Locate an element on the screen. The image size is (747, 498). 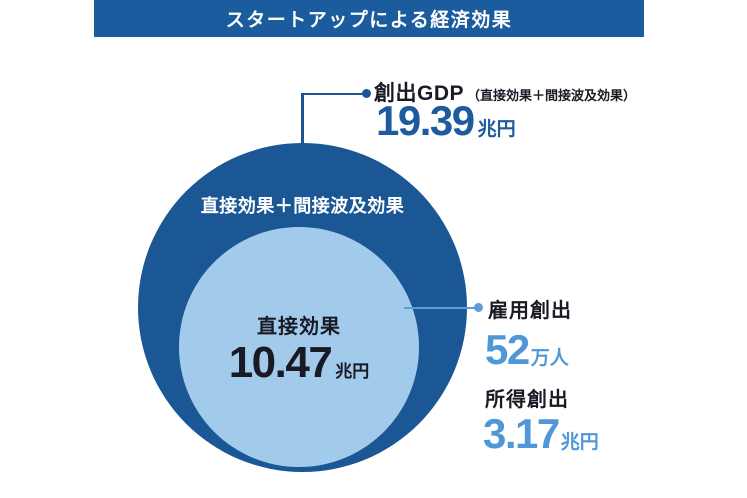
outer-circle-label: 直接効果＋間接波及効果 is located at coordinates (302, 206).